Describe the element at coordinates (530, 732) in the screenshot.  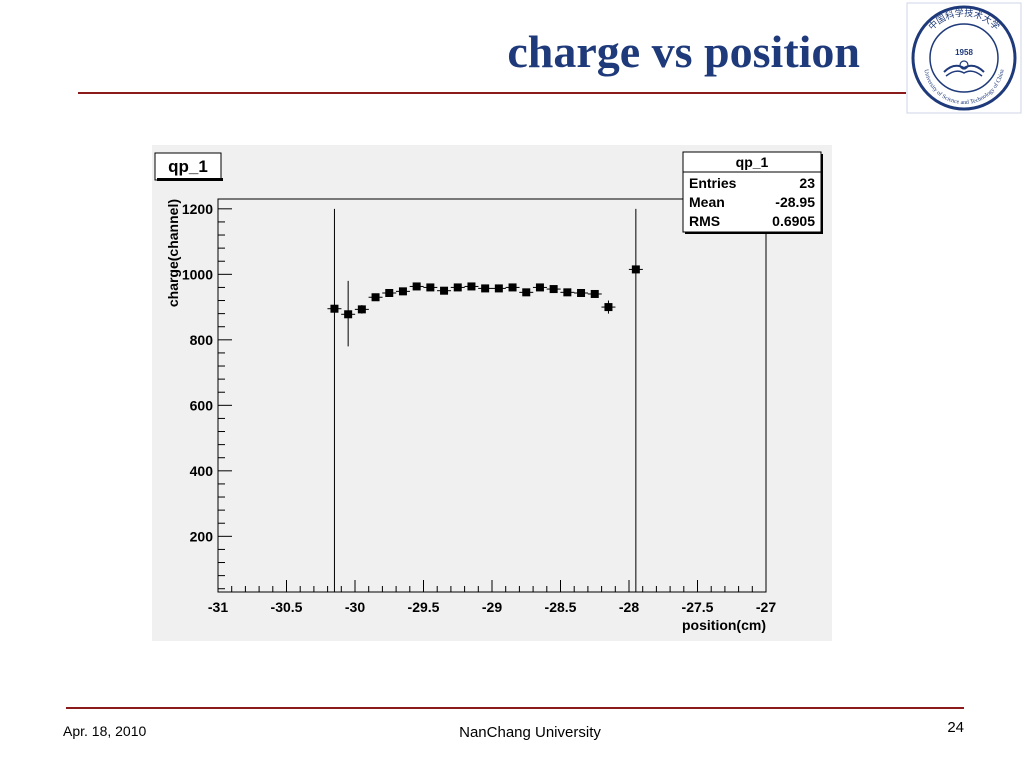
I see `footer-institution: NanChang University` at that location.